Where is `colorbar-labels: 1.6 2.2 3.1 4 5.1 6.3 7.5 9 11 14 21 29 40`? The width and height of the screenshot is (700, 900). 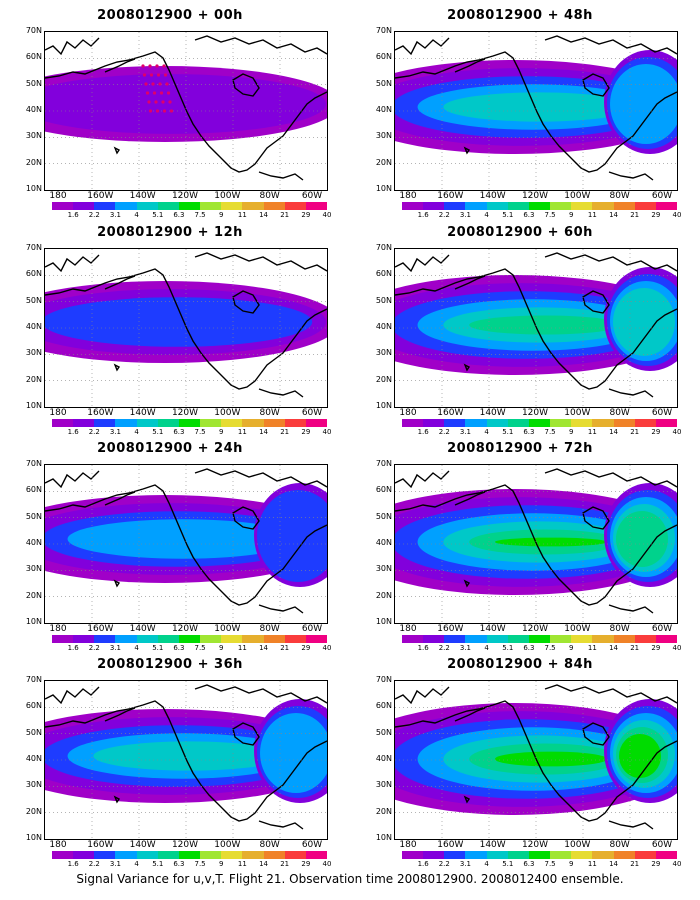 colorbar-labels: 1.6 2.2 3.1 4 5.1 6.3 7.5 9 11 14 21 29 40 is located at coordinates (542, 865).